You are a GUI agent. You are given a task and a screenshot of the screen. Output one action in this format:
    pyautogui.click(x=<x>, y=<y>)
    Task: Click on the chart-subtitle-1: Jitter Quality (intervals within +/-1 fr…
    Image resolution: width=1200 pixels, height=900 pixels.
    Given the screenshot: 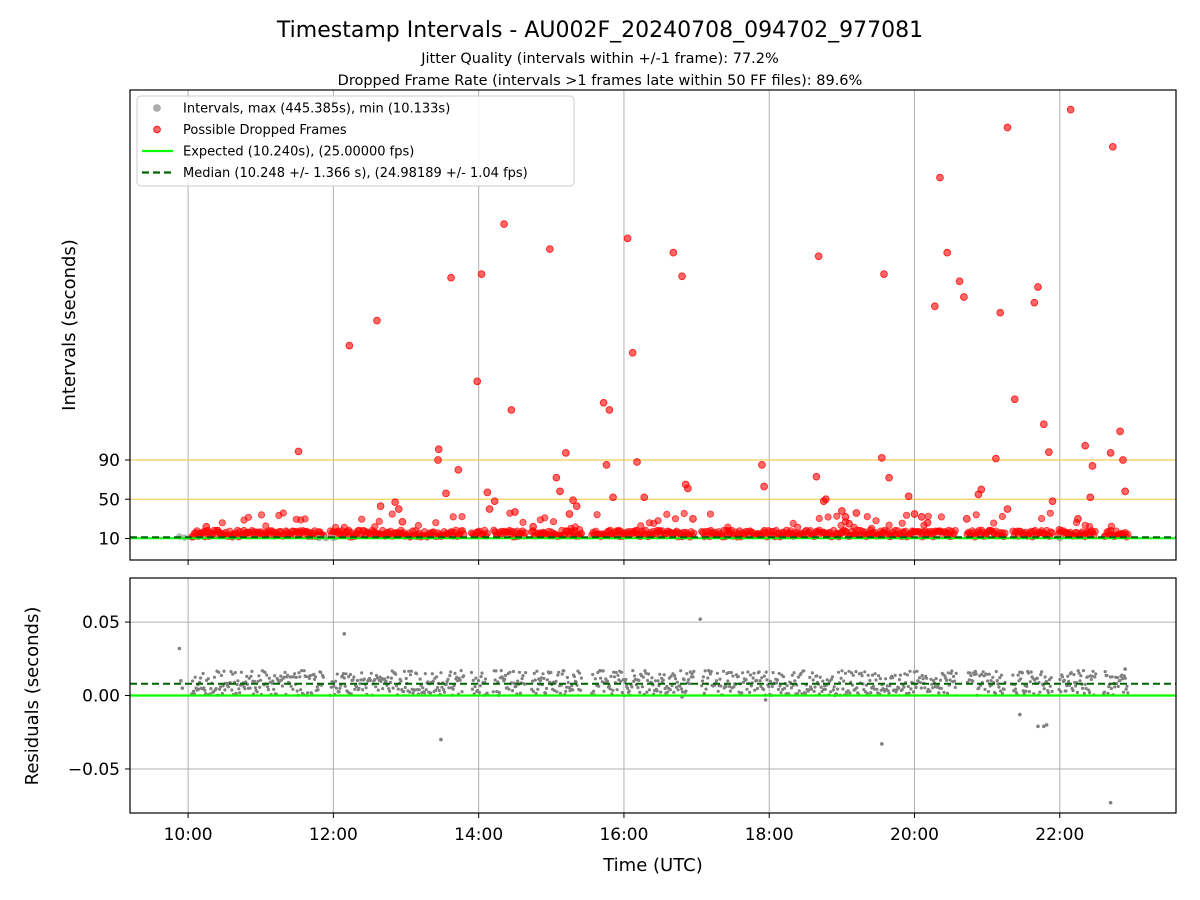 What is the action you would take?
    pyautogui.click(x=599, y=59)
    